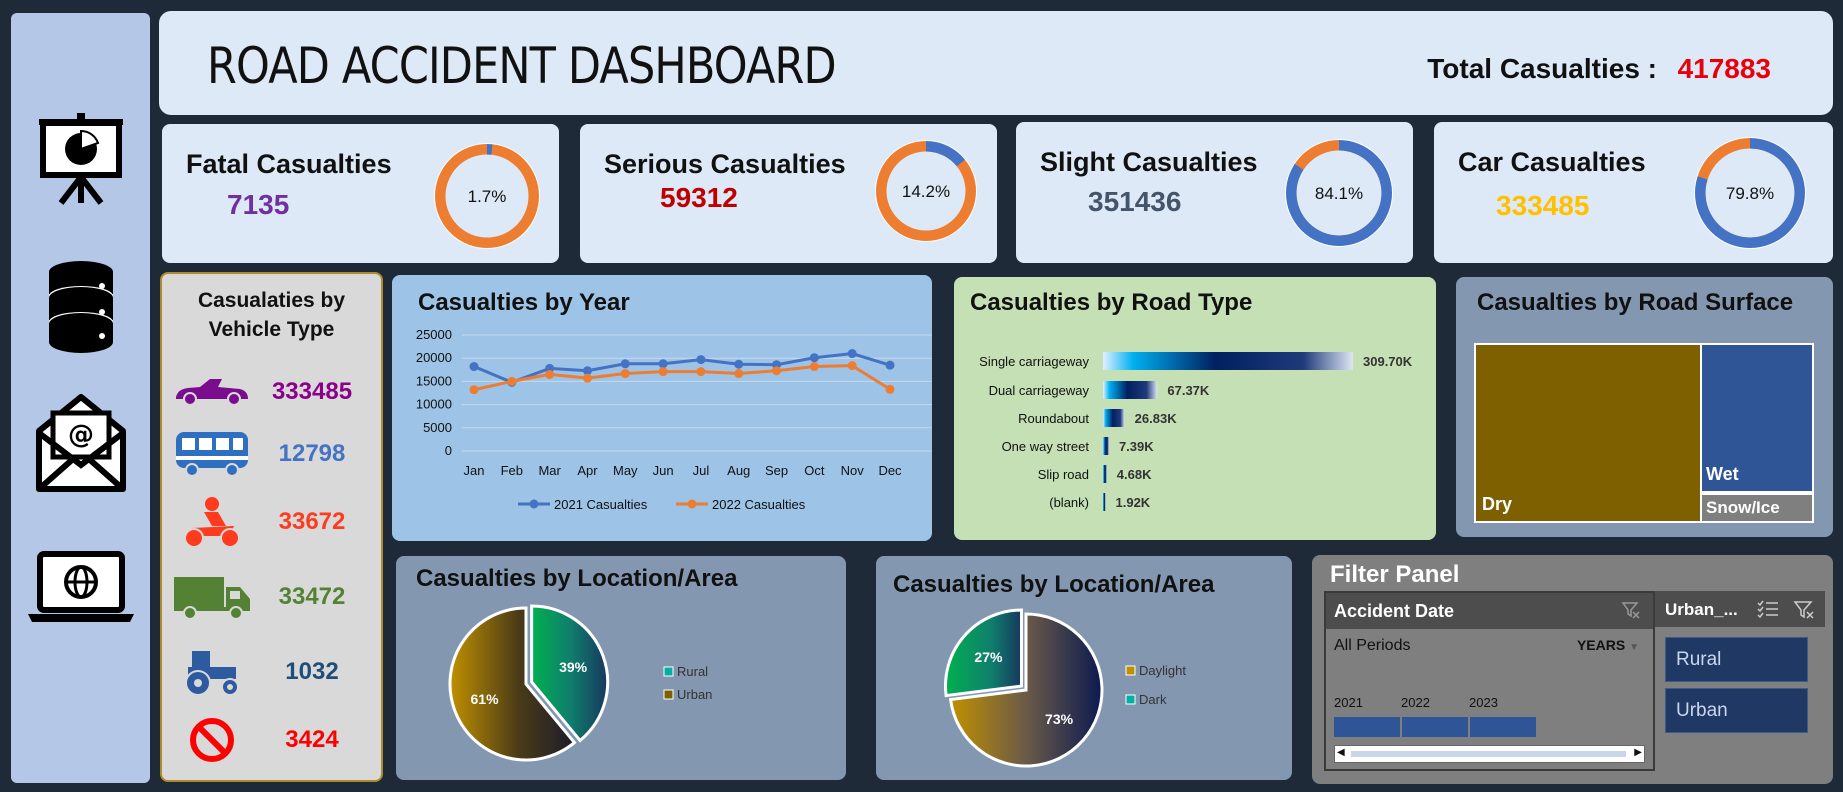 The height and width of the screenshot is (792, 1843). I want to click on kpi-card-car: Car Casualties 333485 79.8%, so click(1633, 192).